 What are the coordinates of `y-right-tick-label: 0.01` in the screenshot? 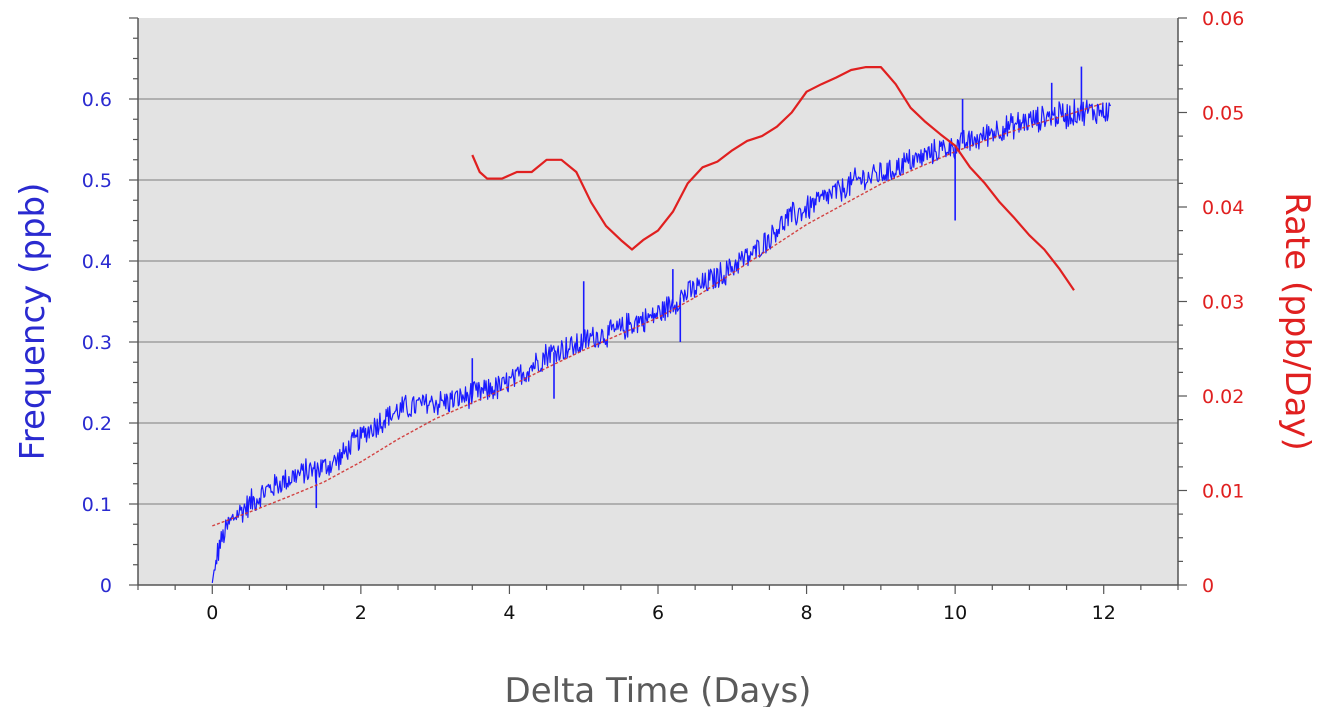 It's located at (1223, 492).